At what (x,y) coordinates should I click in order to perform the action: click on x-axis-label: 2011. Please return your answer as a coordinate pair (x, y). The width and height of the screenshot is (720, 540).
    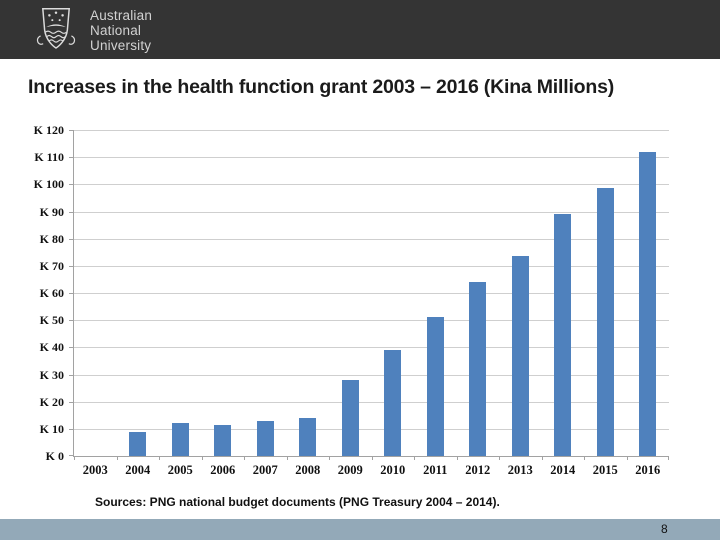
    Looking at the image, I should click on (435, 470).